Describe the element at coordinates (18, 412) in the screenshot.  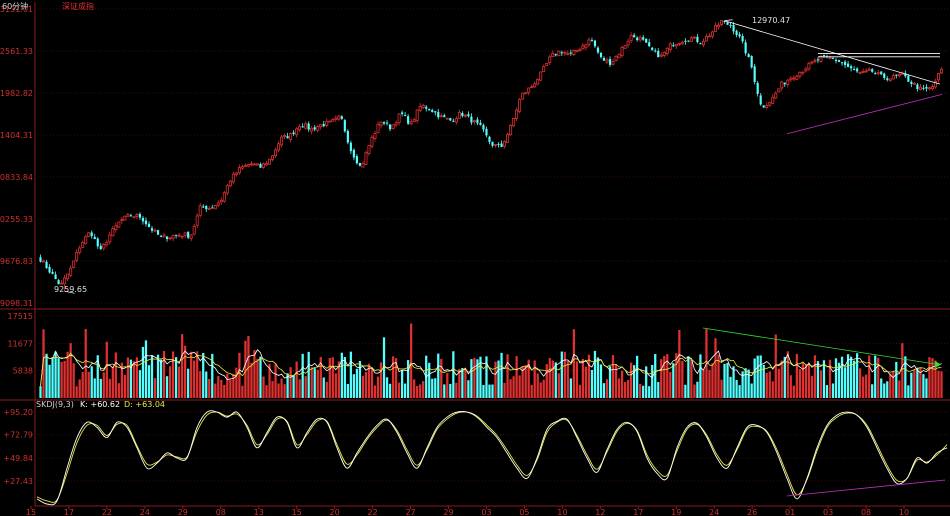
I see `indicator-tick-label: +95.20` at that location.